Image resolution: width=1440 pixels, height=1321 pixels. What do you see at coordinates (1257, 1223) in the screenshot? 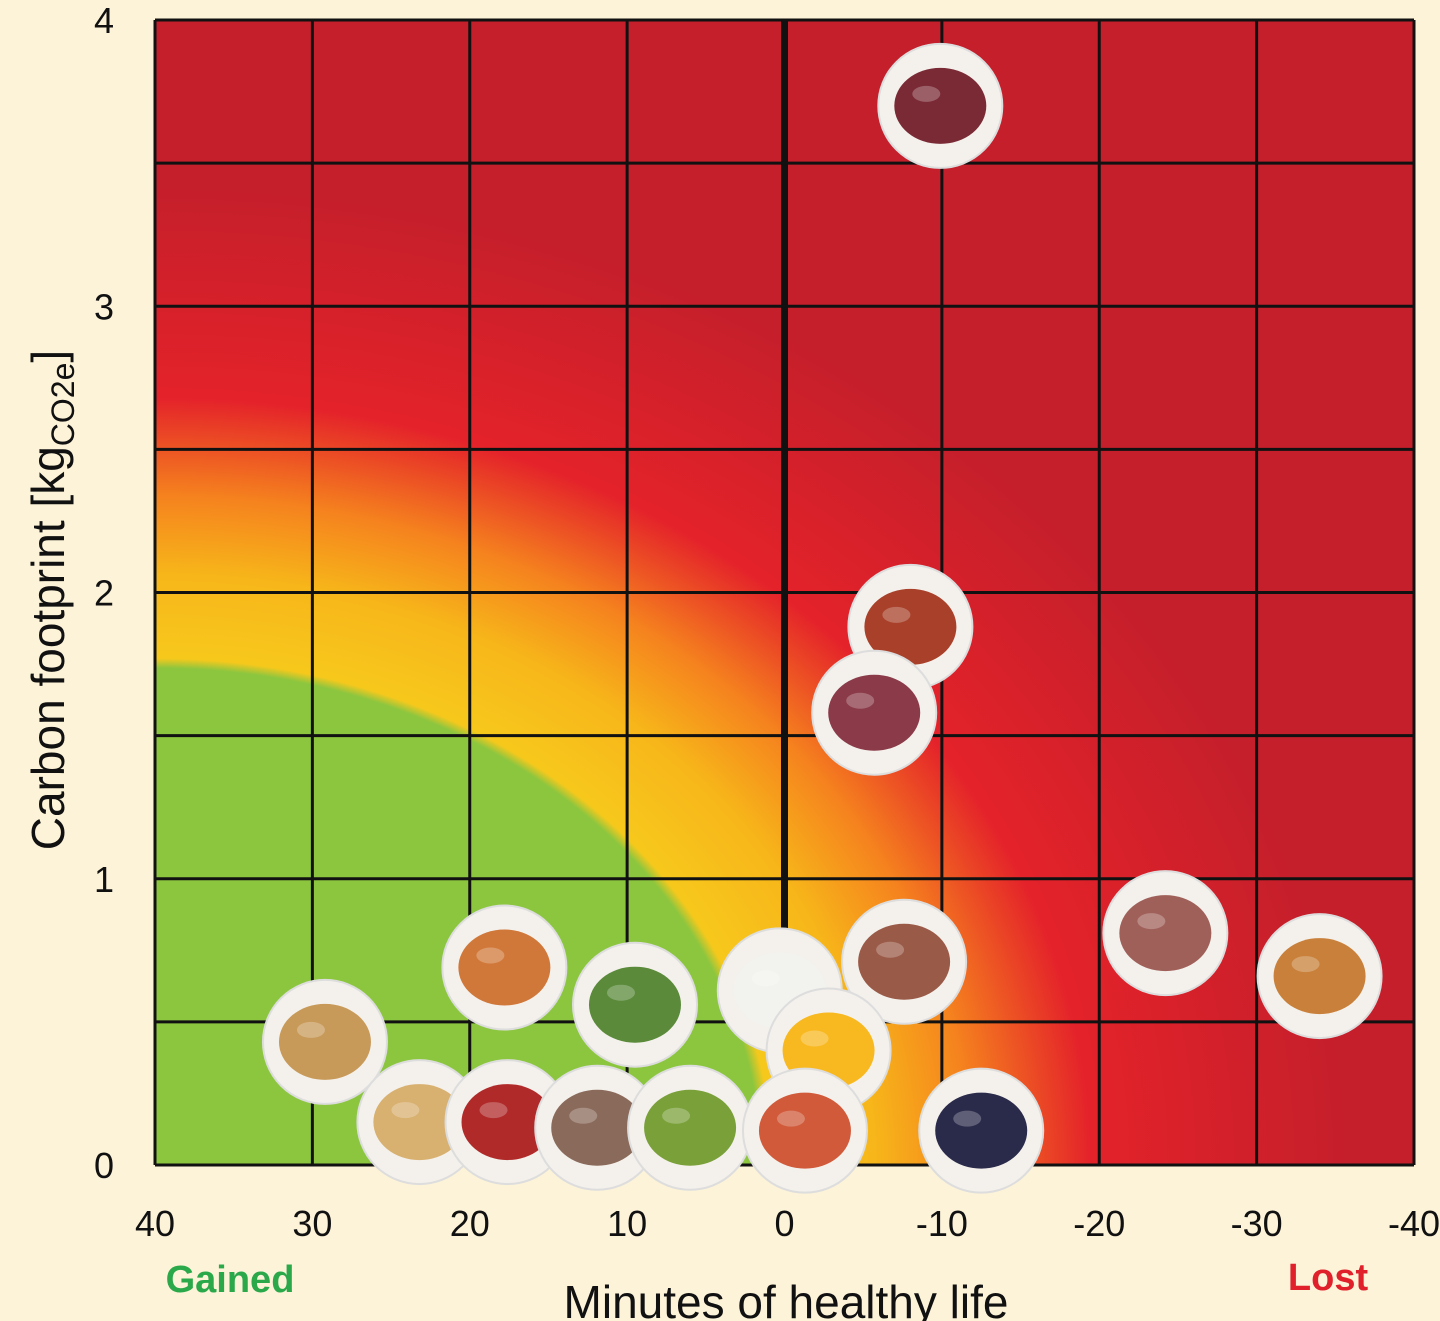
I see `x-tick-label: -30` at bounding box center [1257, 1223].